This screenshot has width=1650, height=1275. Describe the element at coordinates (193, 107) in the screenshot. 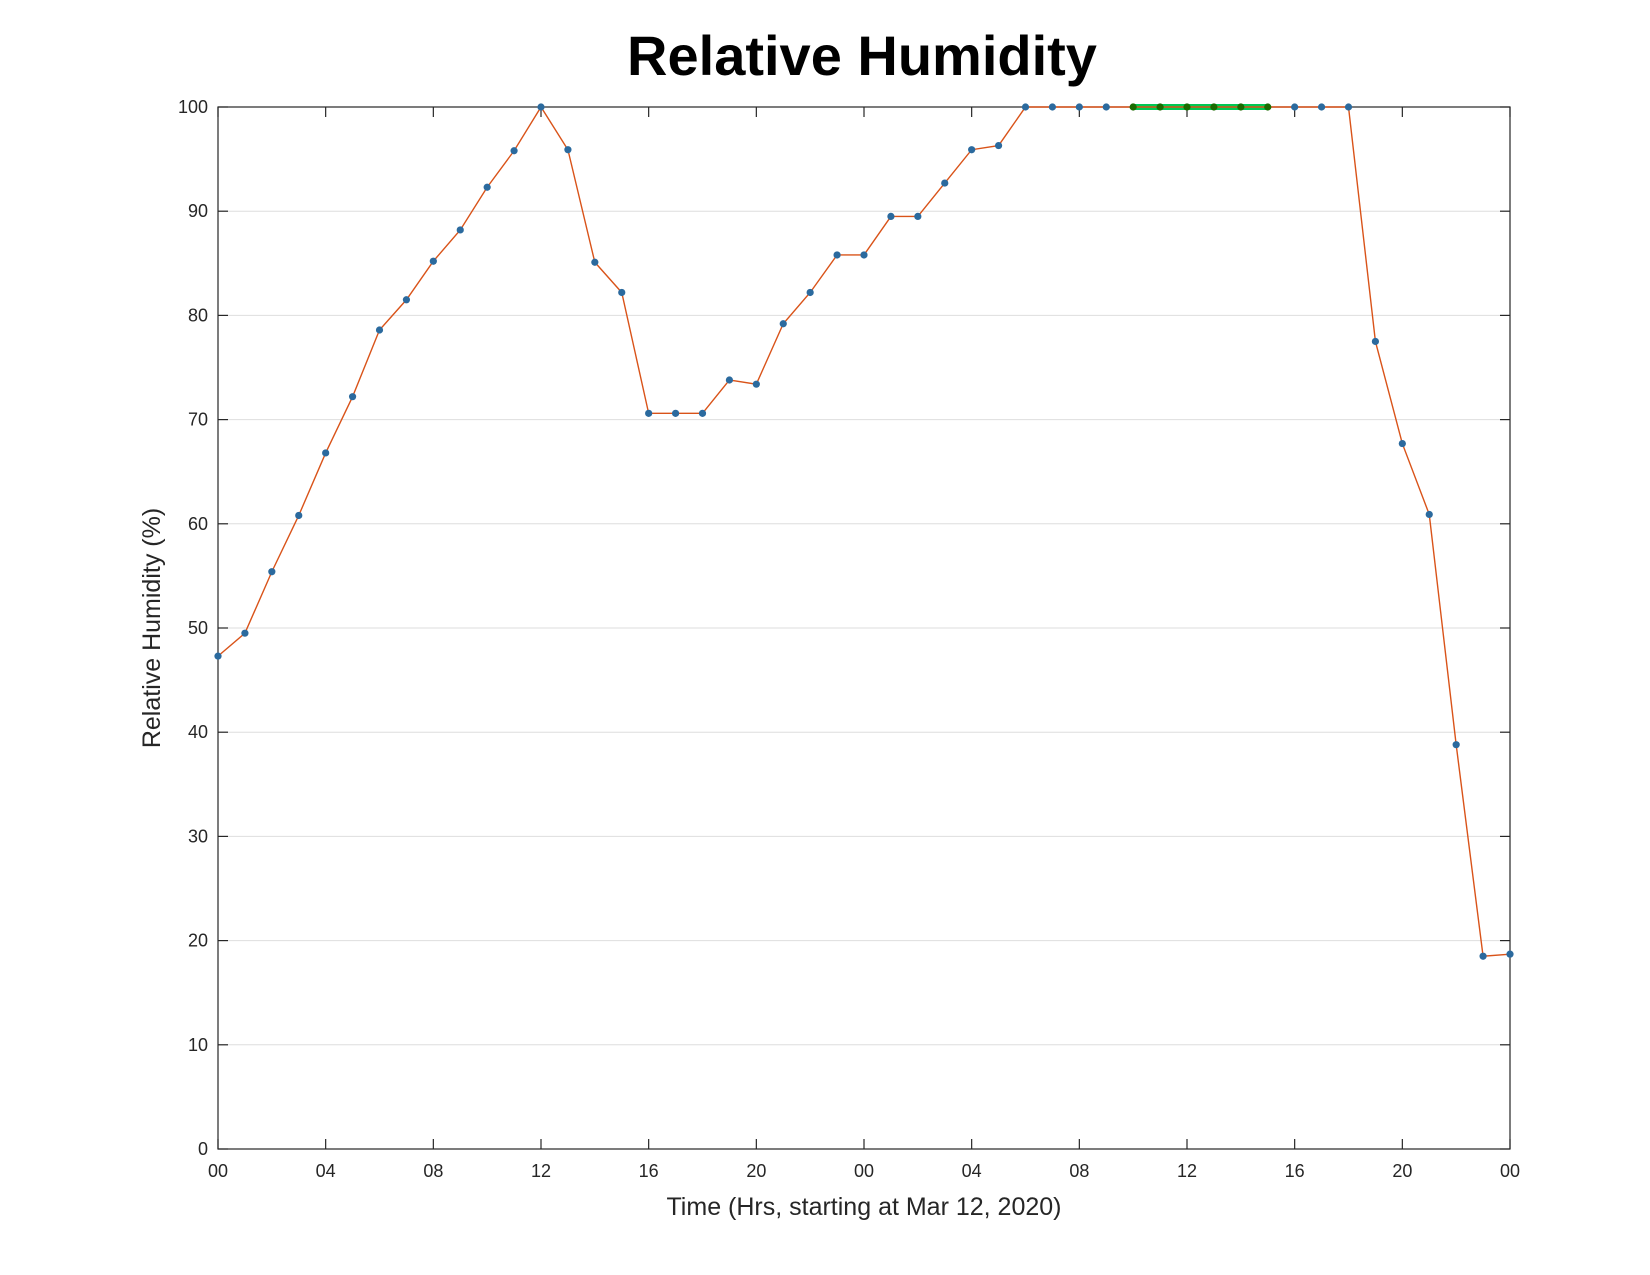

I see `y-tick-label: 100` at that location.